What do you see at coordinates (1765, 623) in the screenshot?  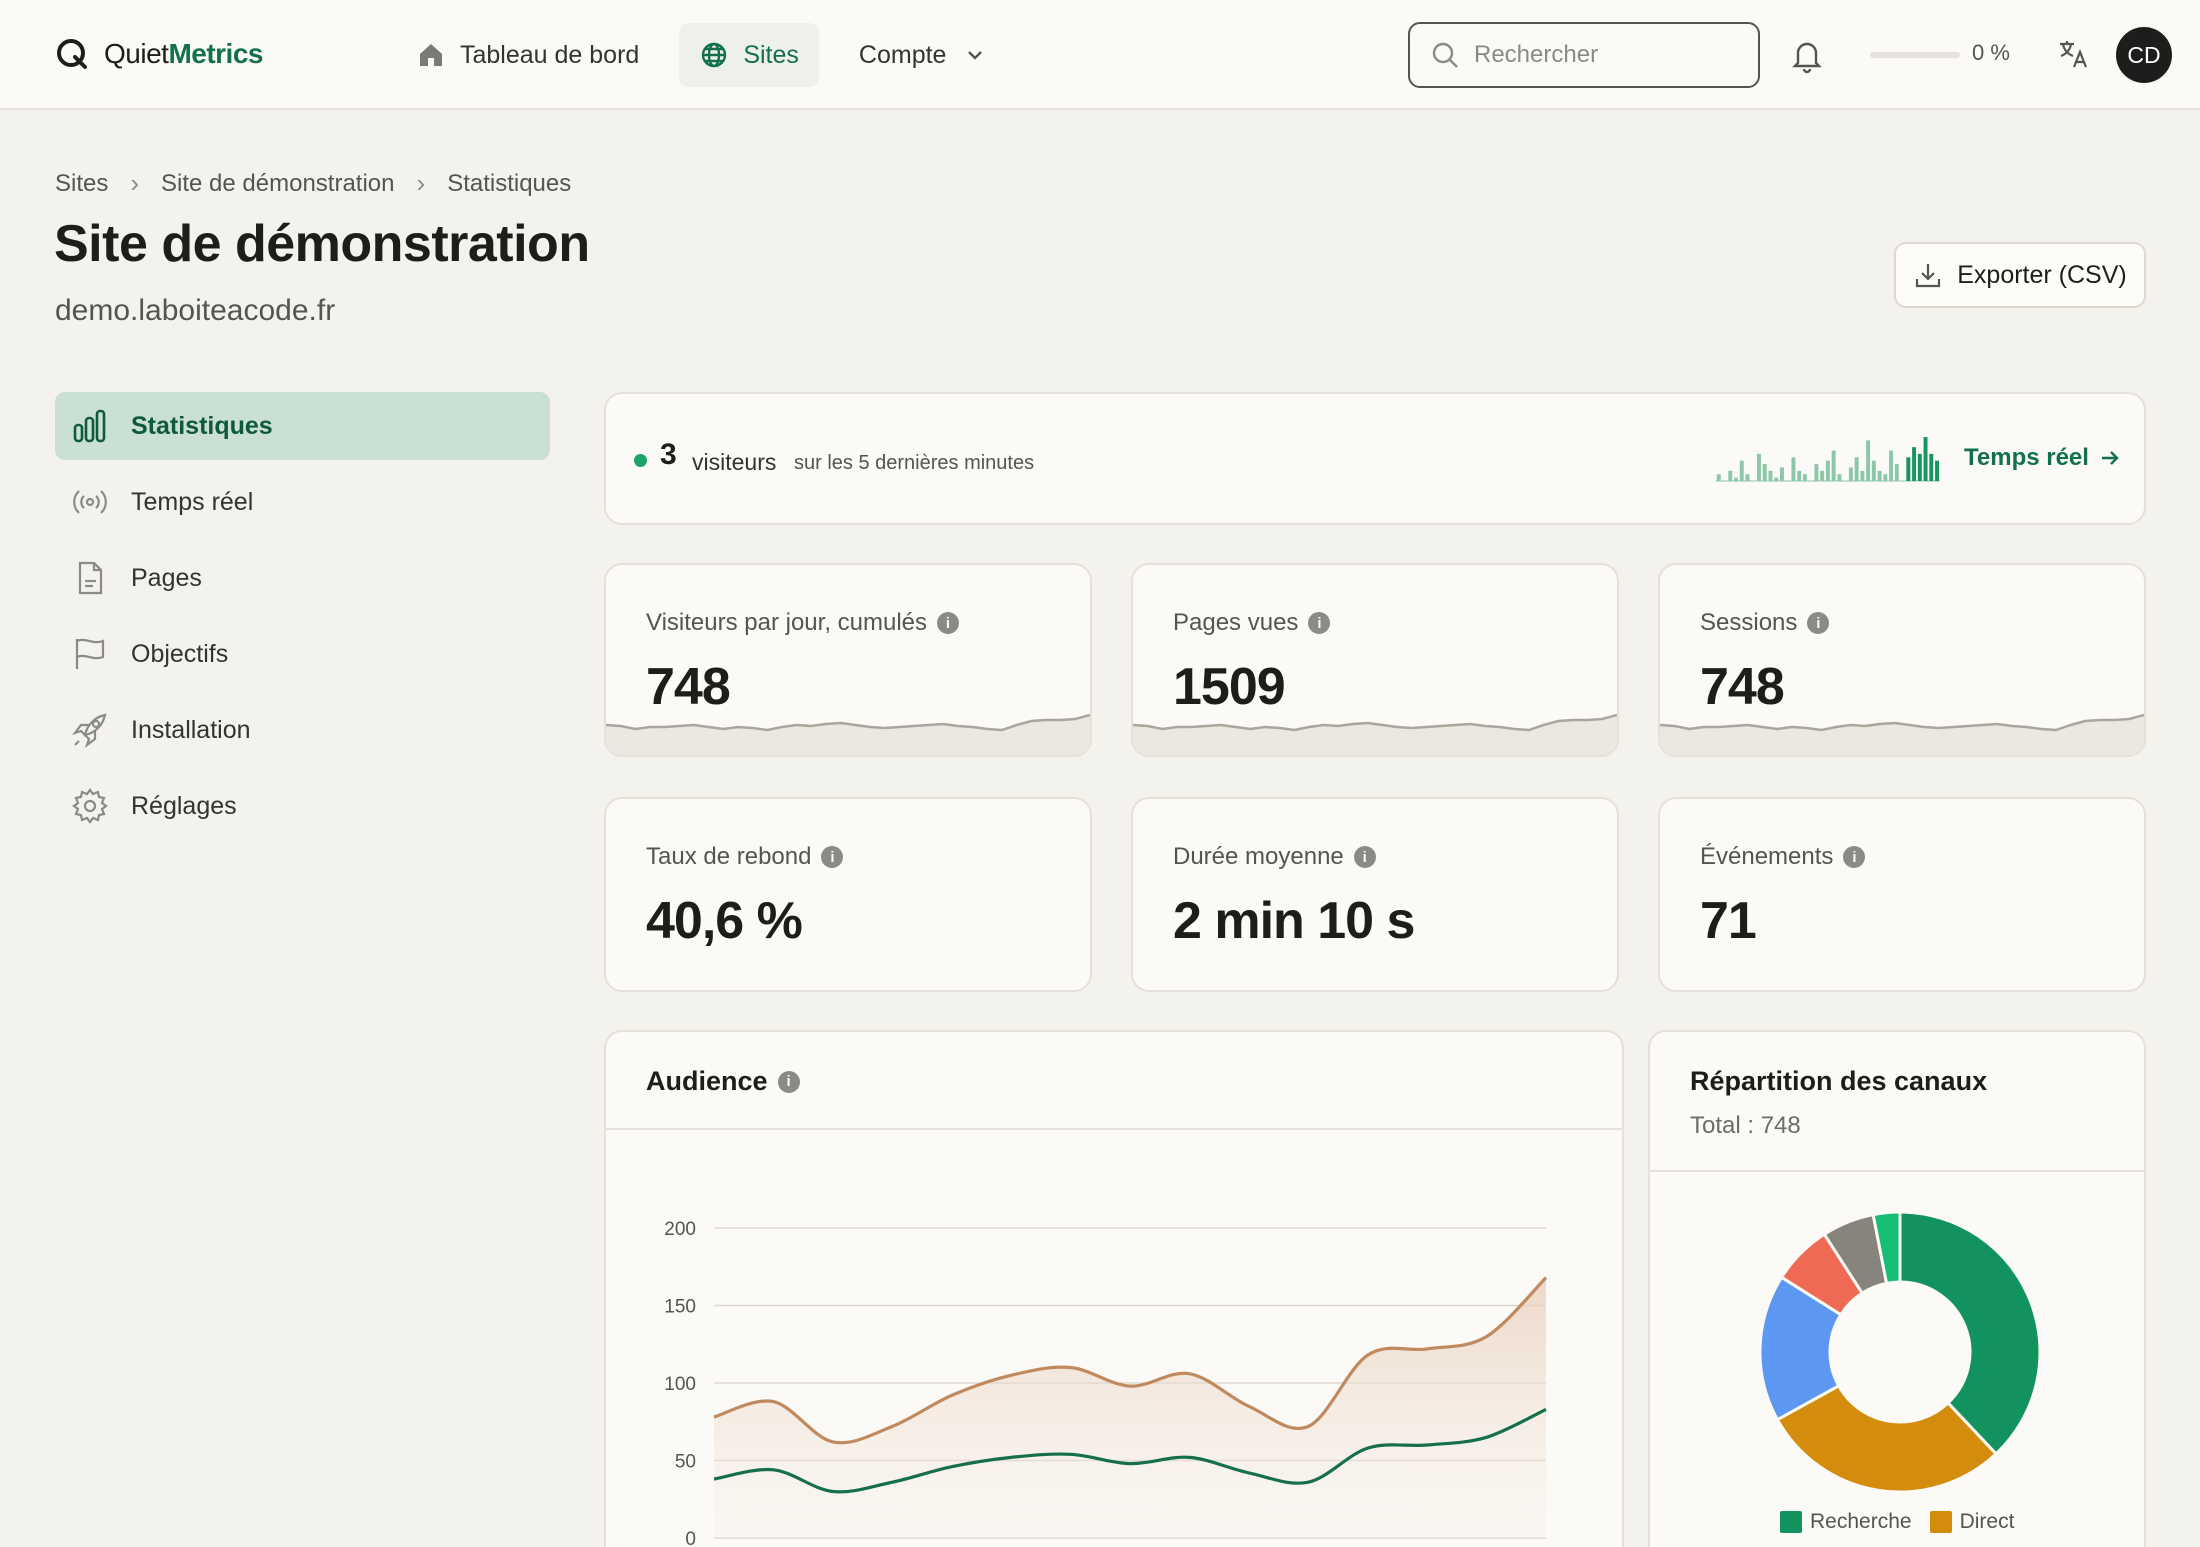 I see `stat-label: Sessions i` at bounding box center [1765, 623].